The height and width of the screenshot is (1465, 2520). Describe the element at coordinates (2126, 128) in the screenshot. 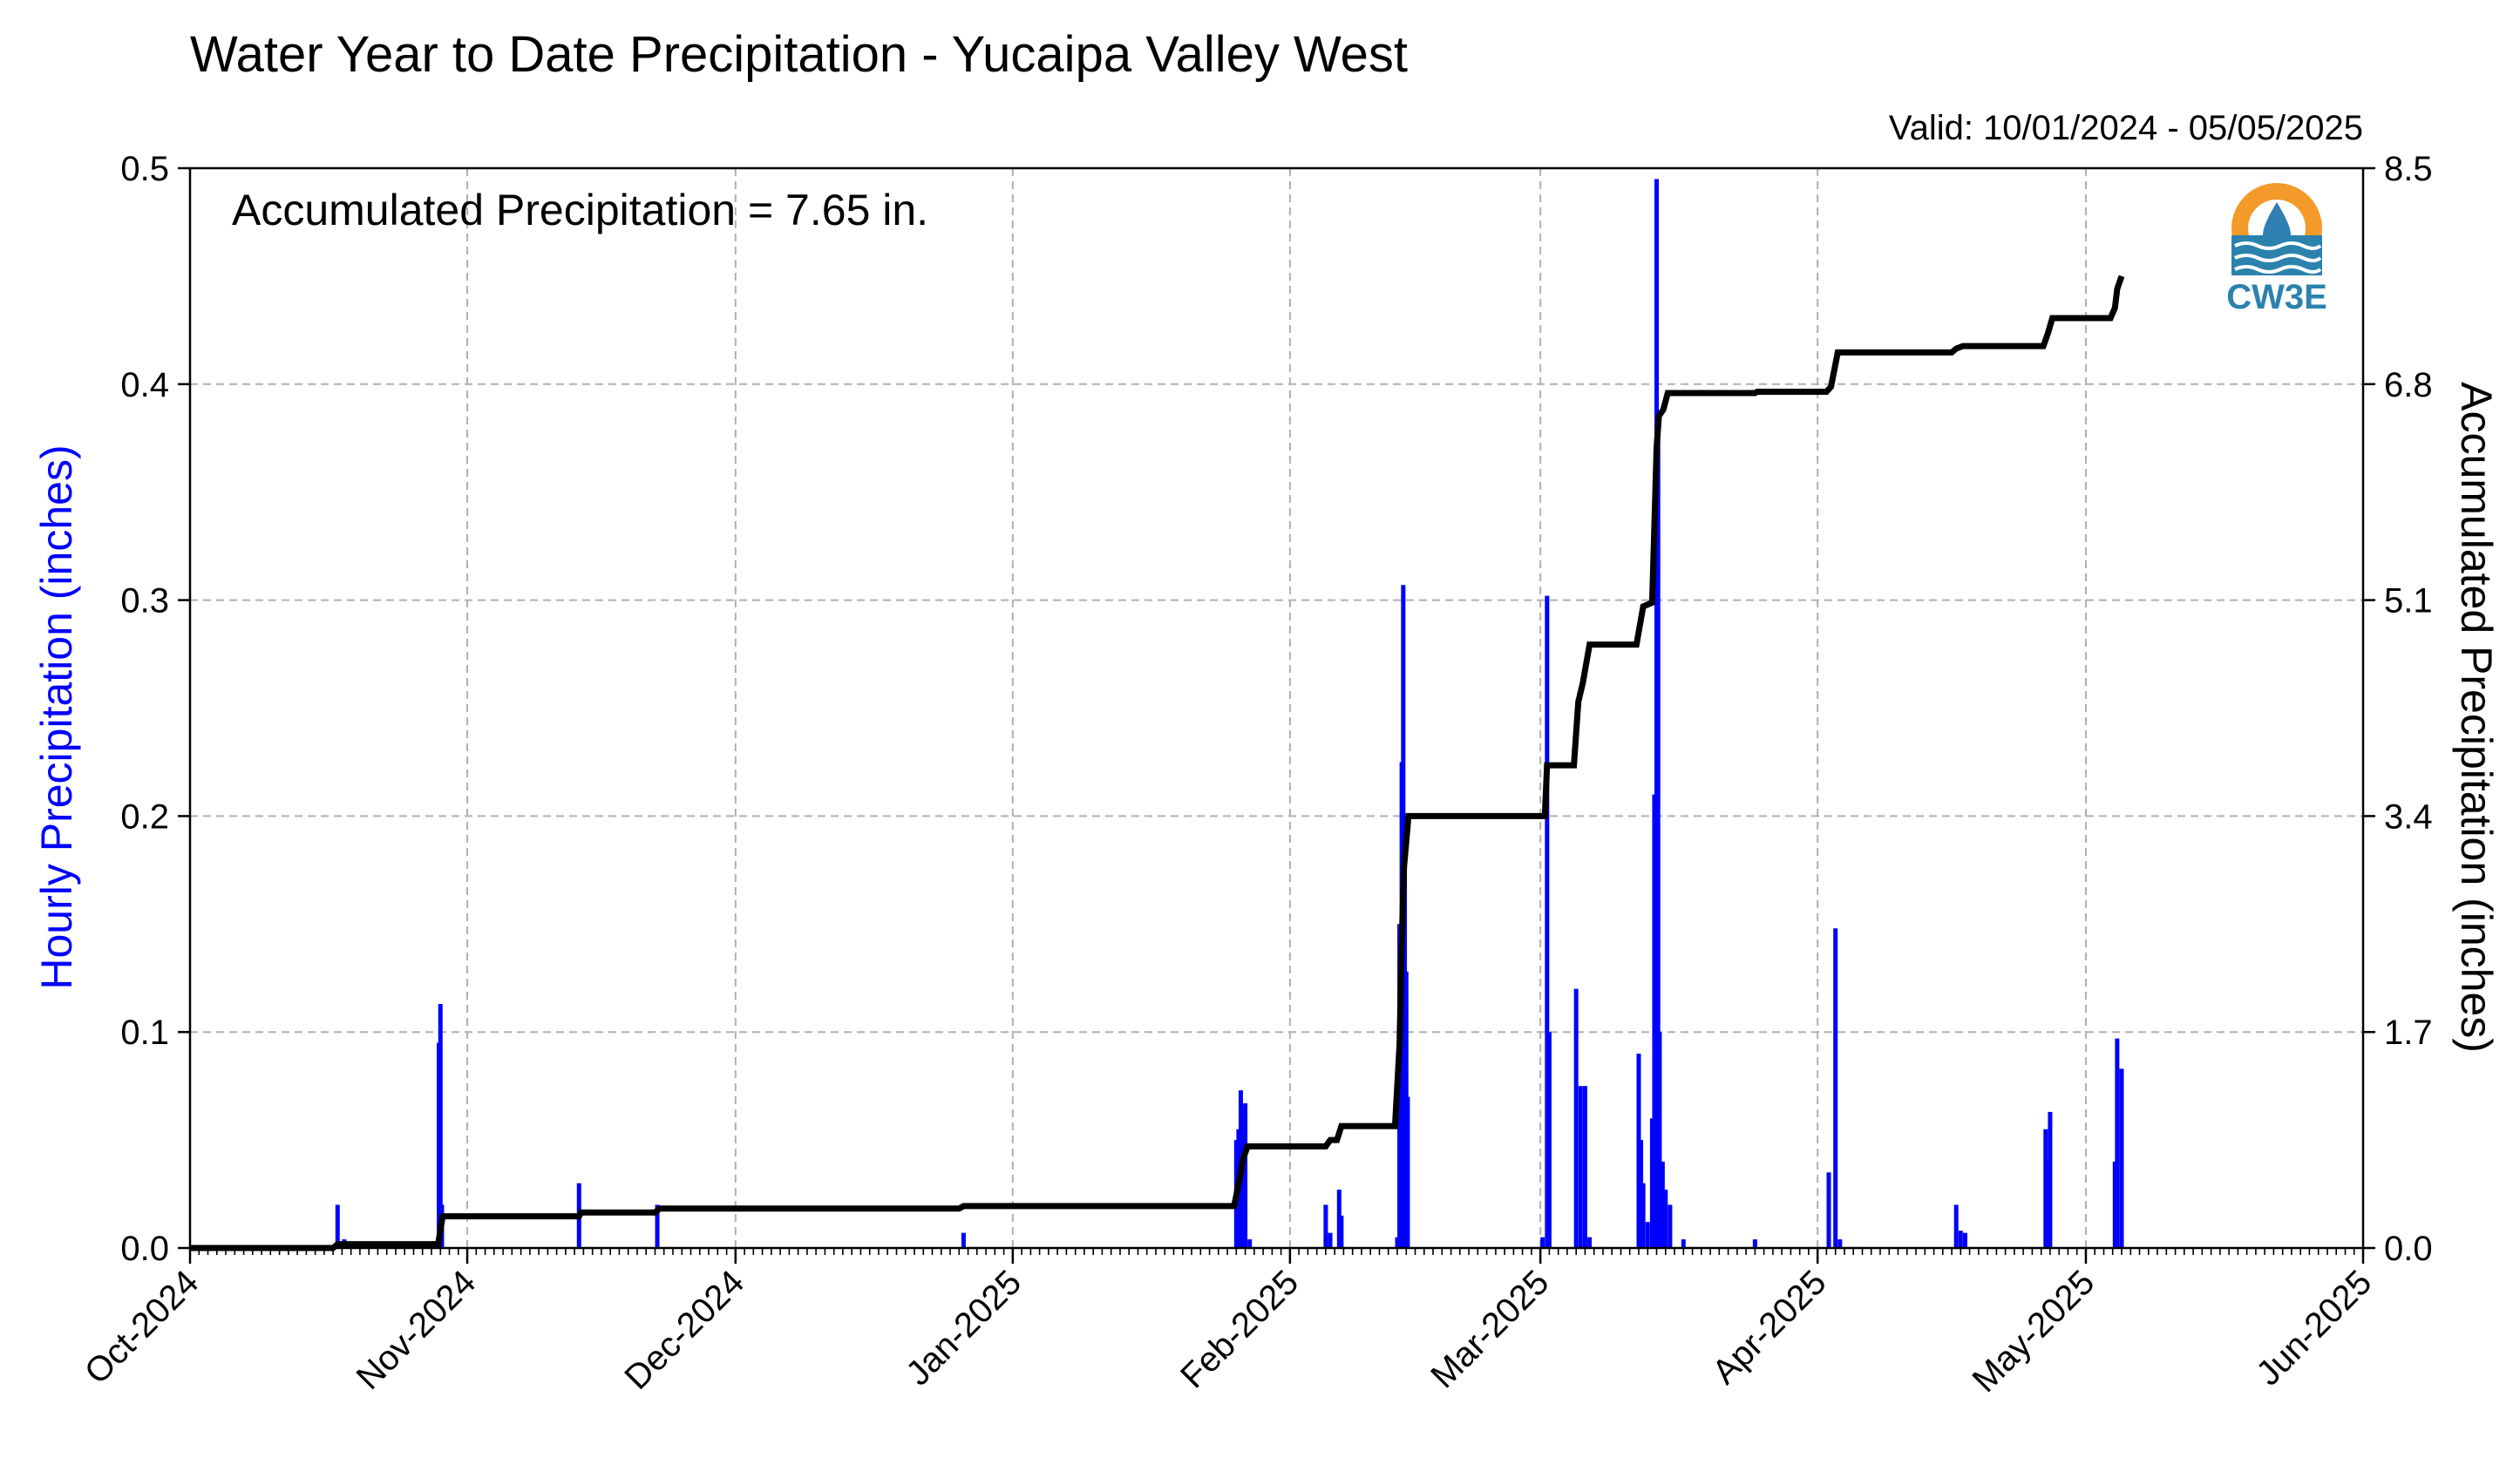

I see `valid-date-range: Valid: 10/01/2024 - 05/05/2025` at that location.